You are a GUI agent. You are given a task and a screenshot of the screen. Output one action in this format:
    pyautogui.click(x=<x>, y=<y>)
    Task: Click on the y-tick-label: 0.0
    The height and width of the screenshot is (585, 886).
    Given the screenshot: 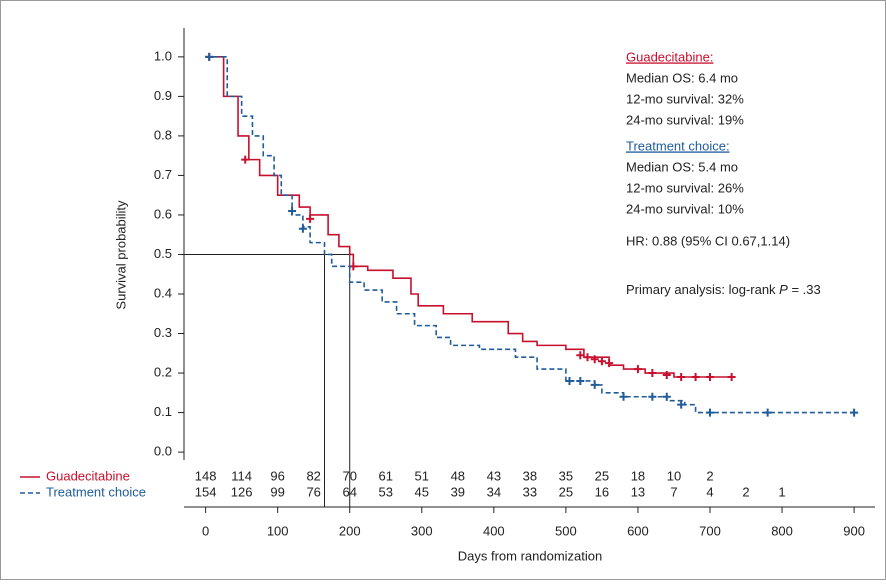 What is the action you would take?
    pyautogui.click(x=163, y=451)
    